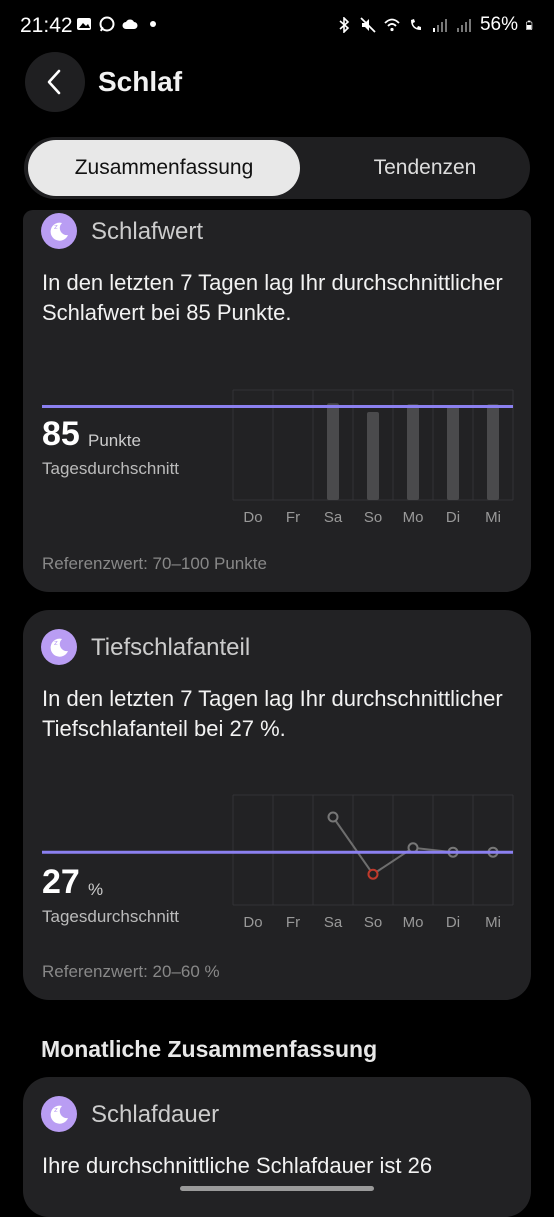 Image resolution: width=554 pixels, height=1217 pixels. Describe the element at coordinates (463, 25) in the screenshot. I see `signal-2-icon` at that location.